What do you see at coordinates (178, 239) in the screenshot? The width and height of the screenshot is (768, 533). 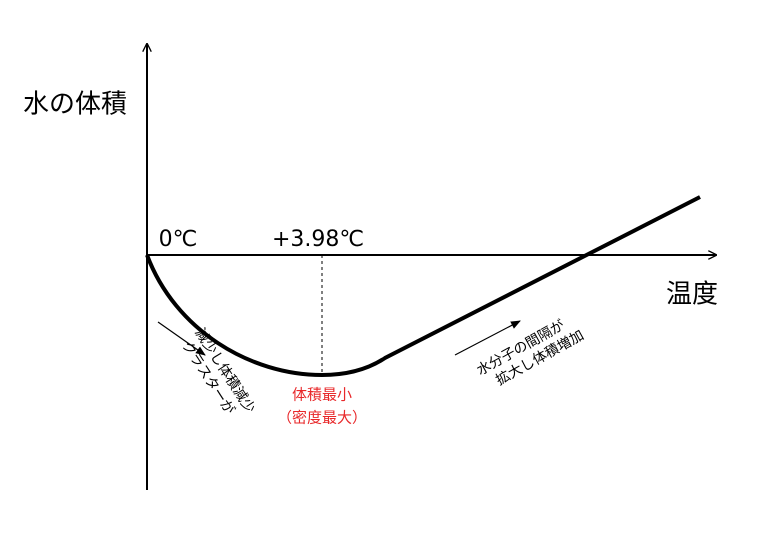 I see `zero-label: 0℃` at bounding box center [178, 239].